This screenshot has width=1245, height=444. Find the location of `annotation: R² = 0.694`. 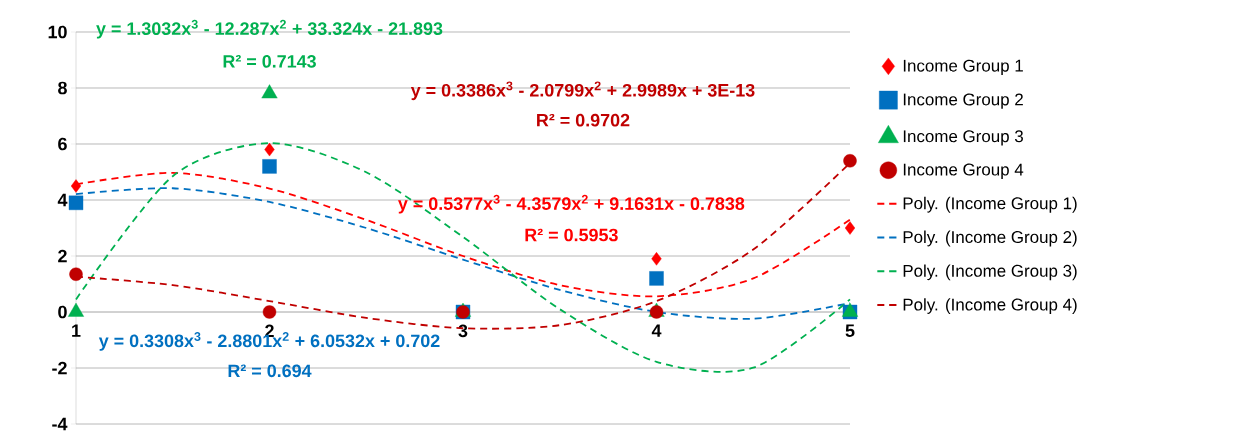

annotation: R² = 0.694 is located at coordinates (270, 371).